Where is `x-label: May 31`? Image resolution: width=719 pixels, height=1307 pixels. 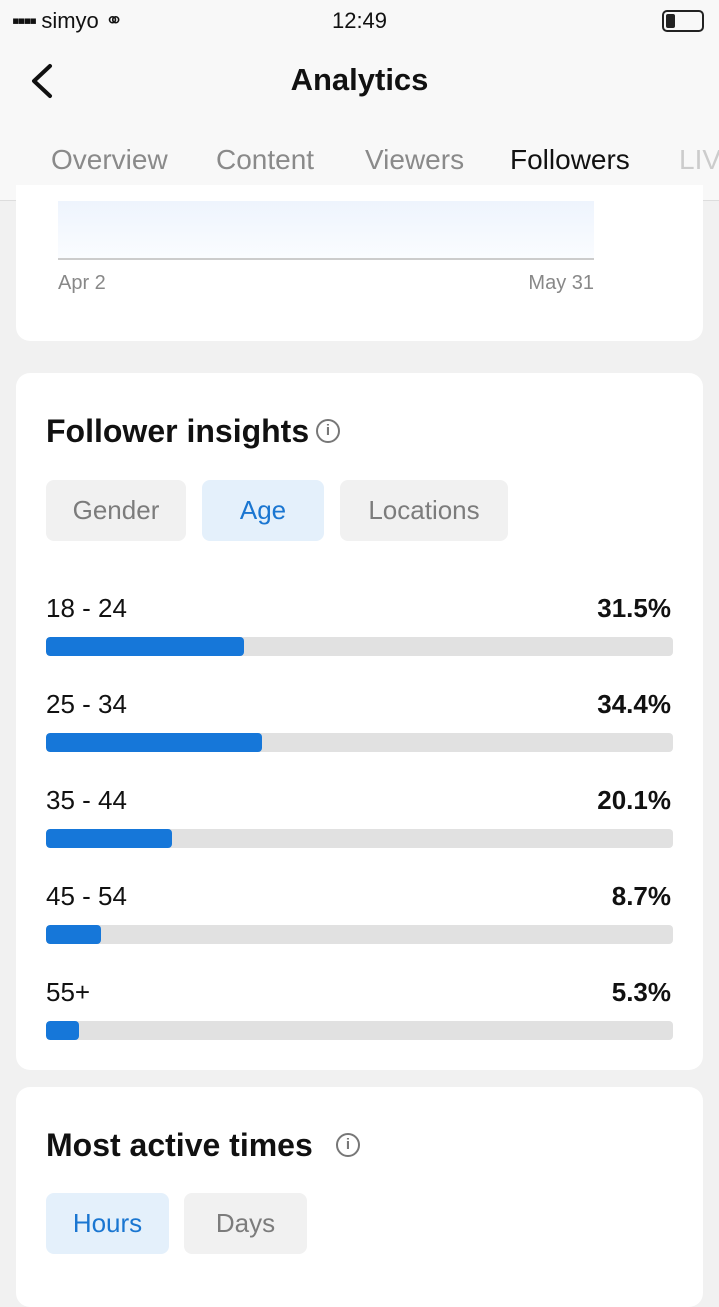 x-label: May 31 is located at coordinates (561, 283).